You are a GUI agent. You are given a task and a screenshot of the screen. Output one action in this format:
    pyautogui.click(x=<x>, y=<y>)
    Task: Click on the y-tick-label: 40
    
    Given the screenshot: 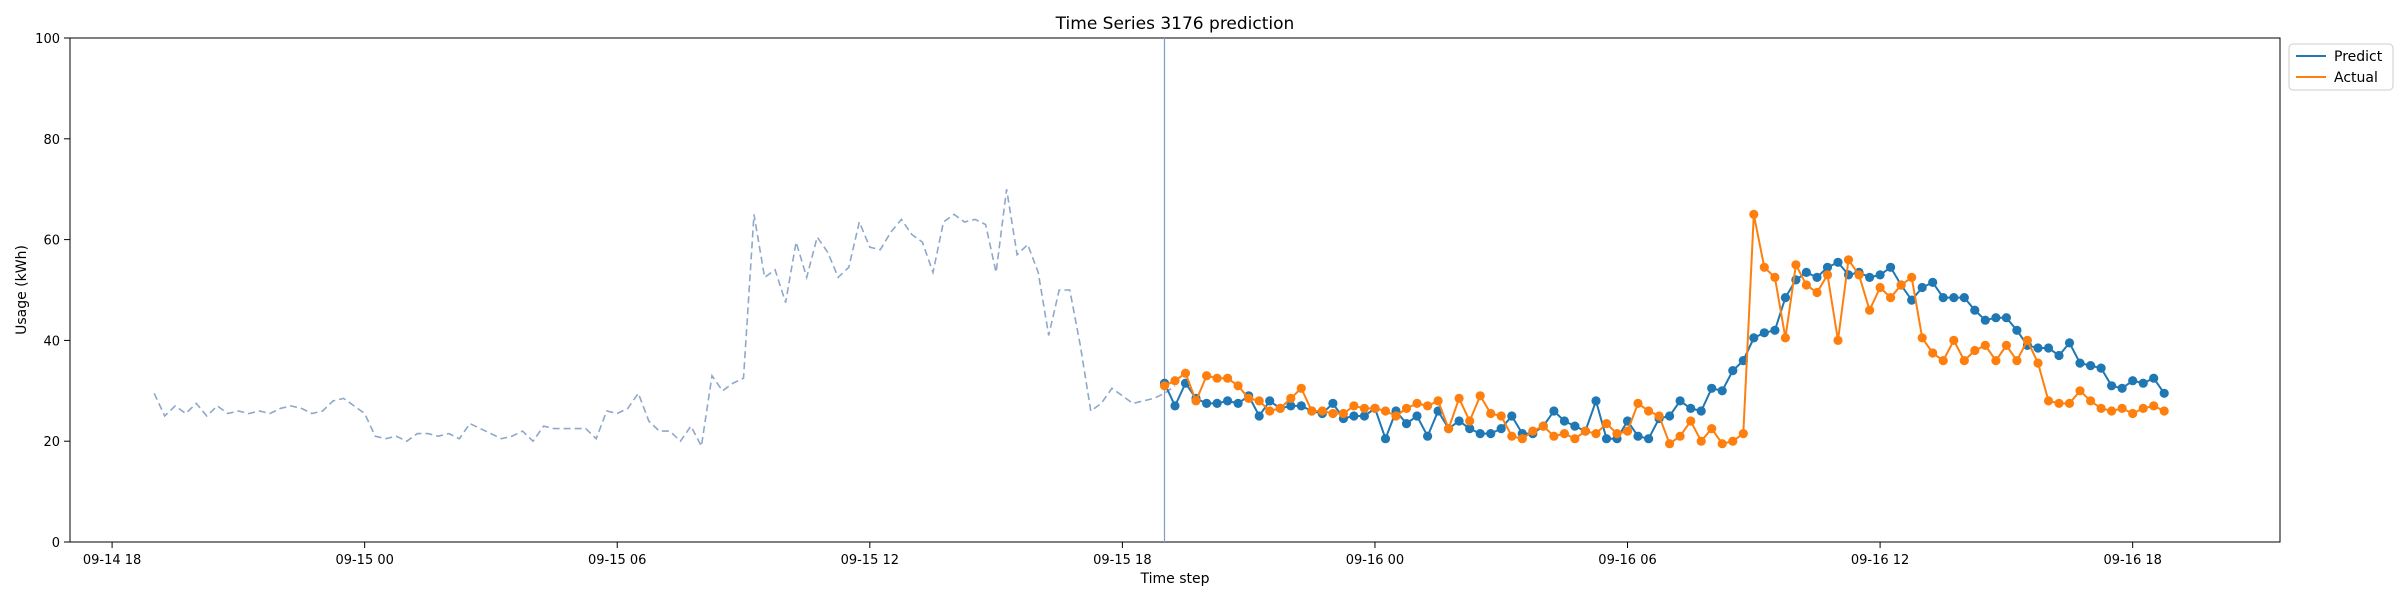 What is the action you would take?
    pyautogui.click(x=51, y=341)
    